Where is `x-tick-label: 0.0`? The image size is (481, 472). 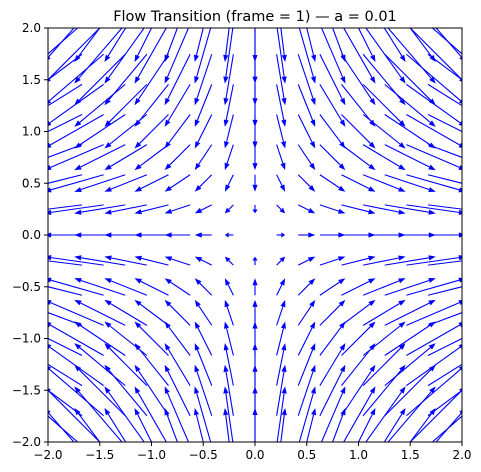
x-tick-label: 0.0 is located at coordinates (254, 455).